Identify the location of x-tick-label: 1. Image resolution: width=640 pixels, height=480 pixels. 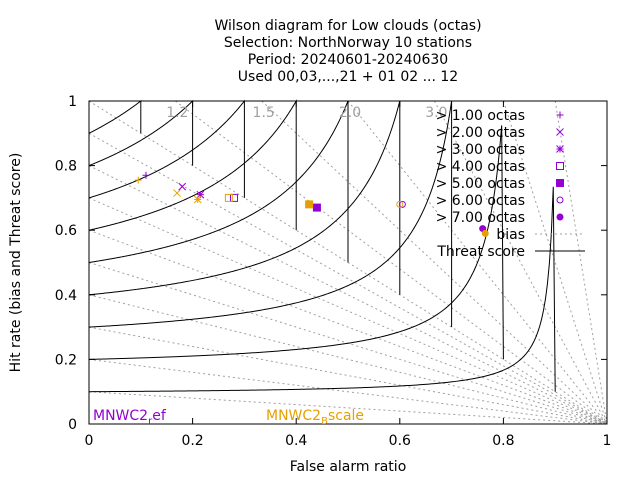
(607, 441).